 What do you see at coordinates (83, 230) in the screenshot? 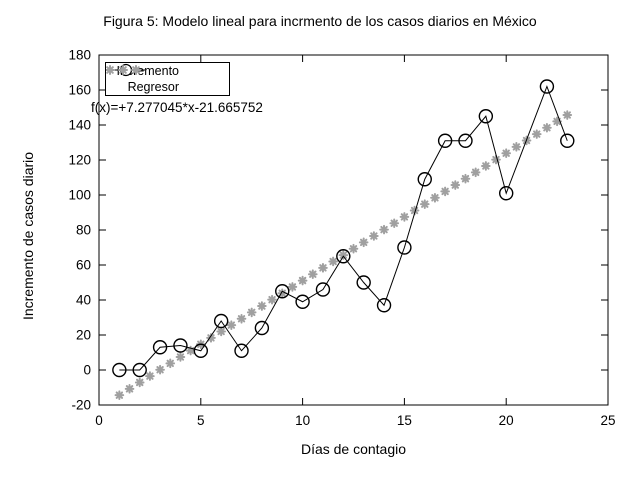
I see `y-tick-label: 80` at bounding box center [83, 230].